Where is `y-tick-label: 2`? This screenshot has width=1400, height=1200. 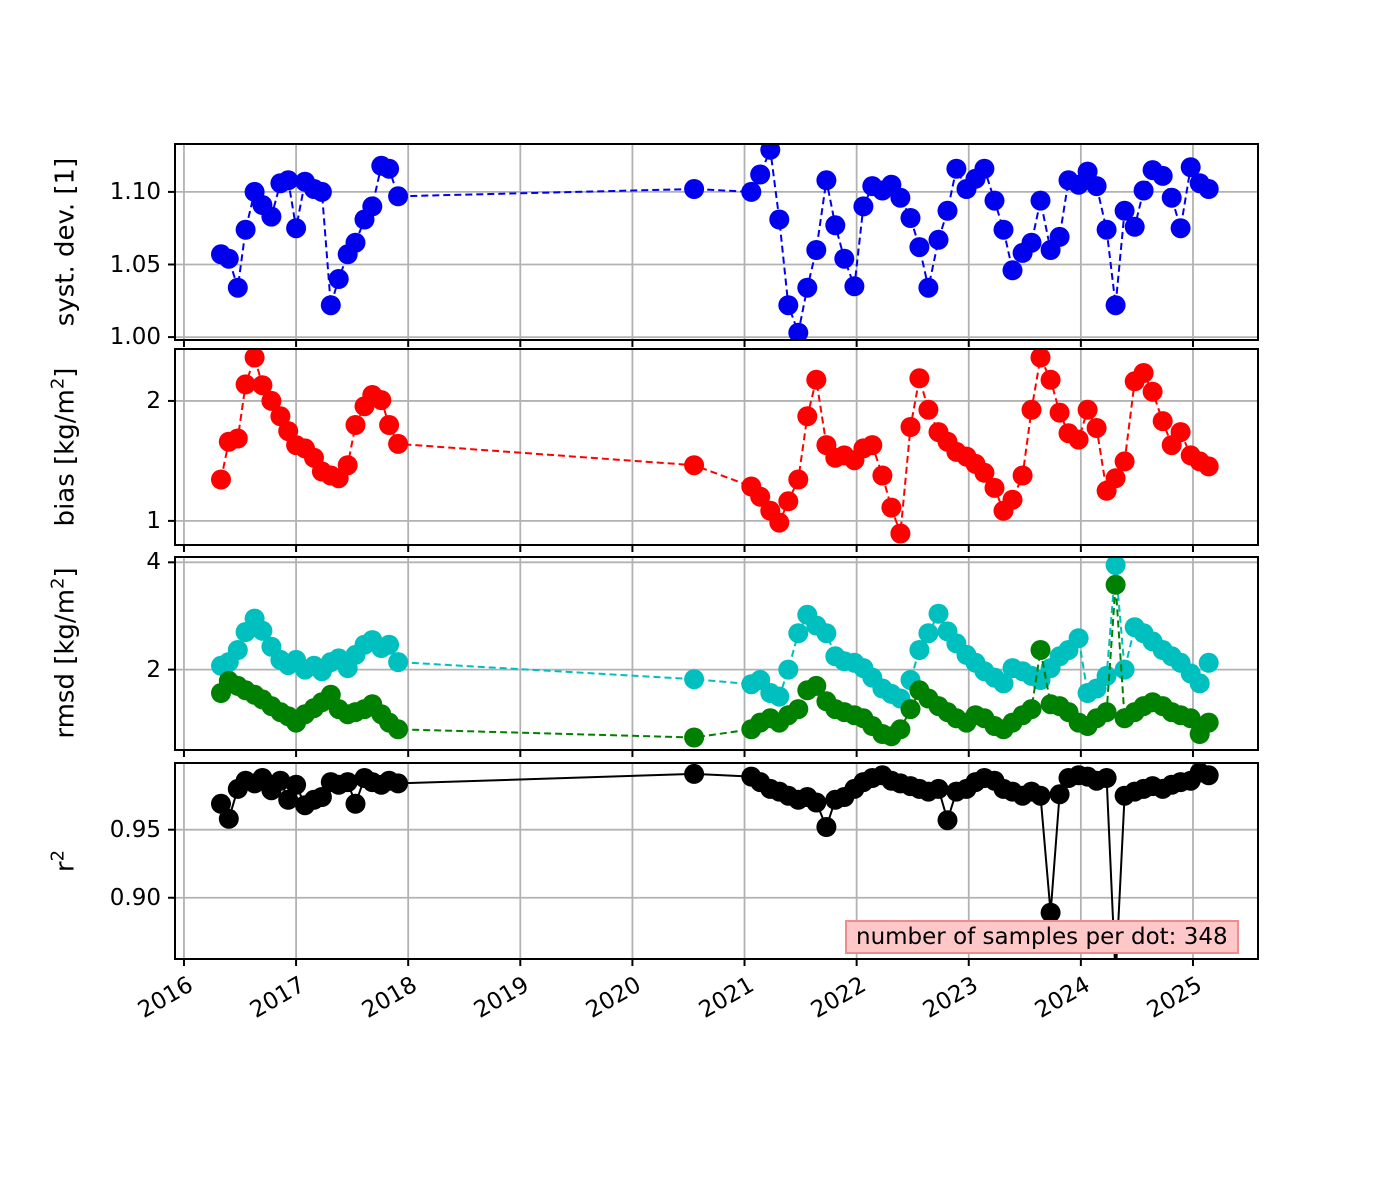 y-tick-label: 2 is located at coordinates (153, 400).